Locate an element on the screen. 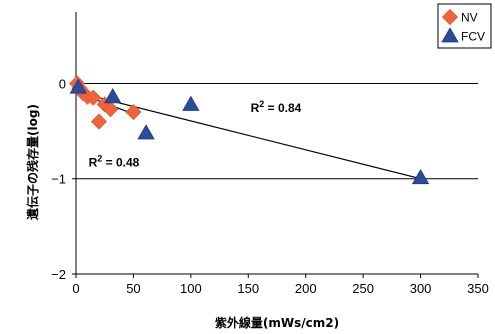  legend: NV FCV is located at coordinates (464, 26).